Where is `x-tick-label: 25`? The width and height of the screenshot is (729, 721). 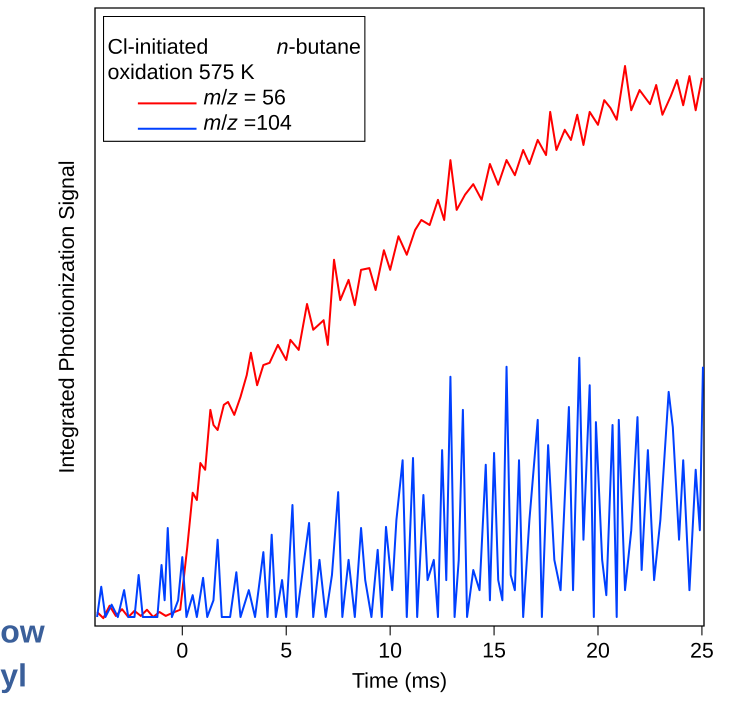 x-tick-label: 25 is located at coordinates (702, 650).